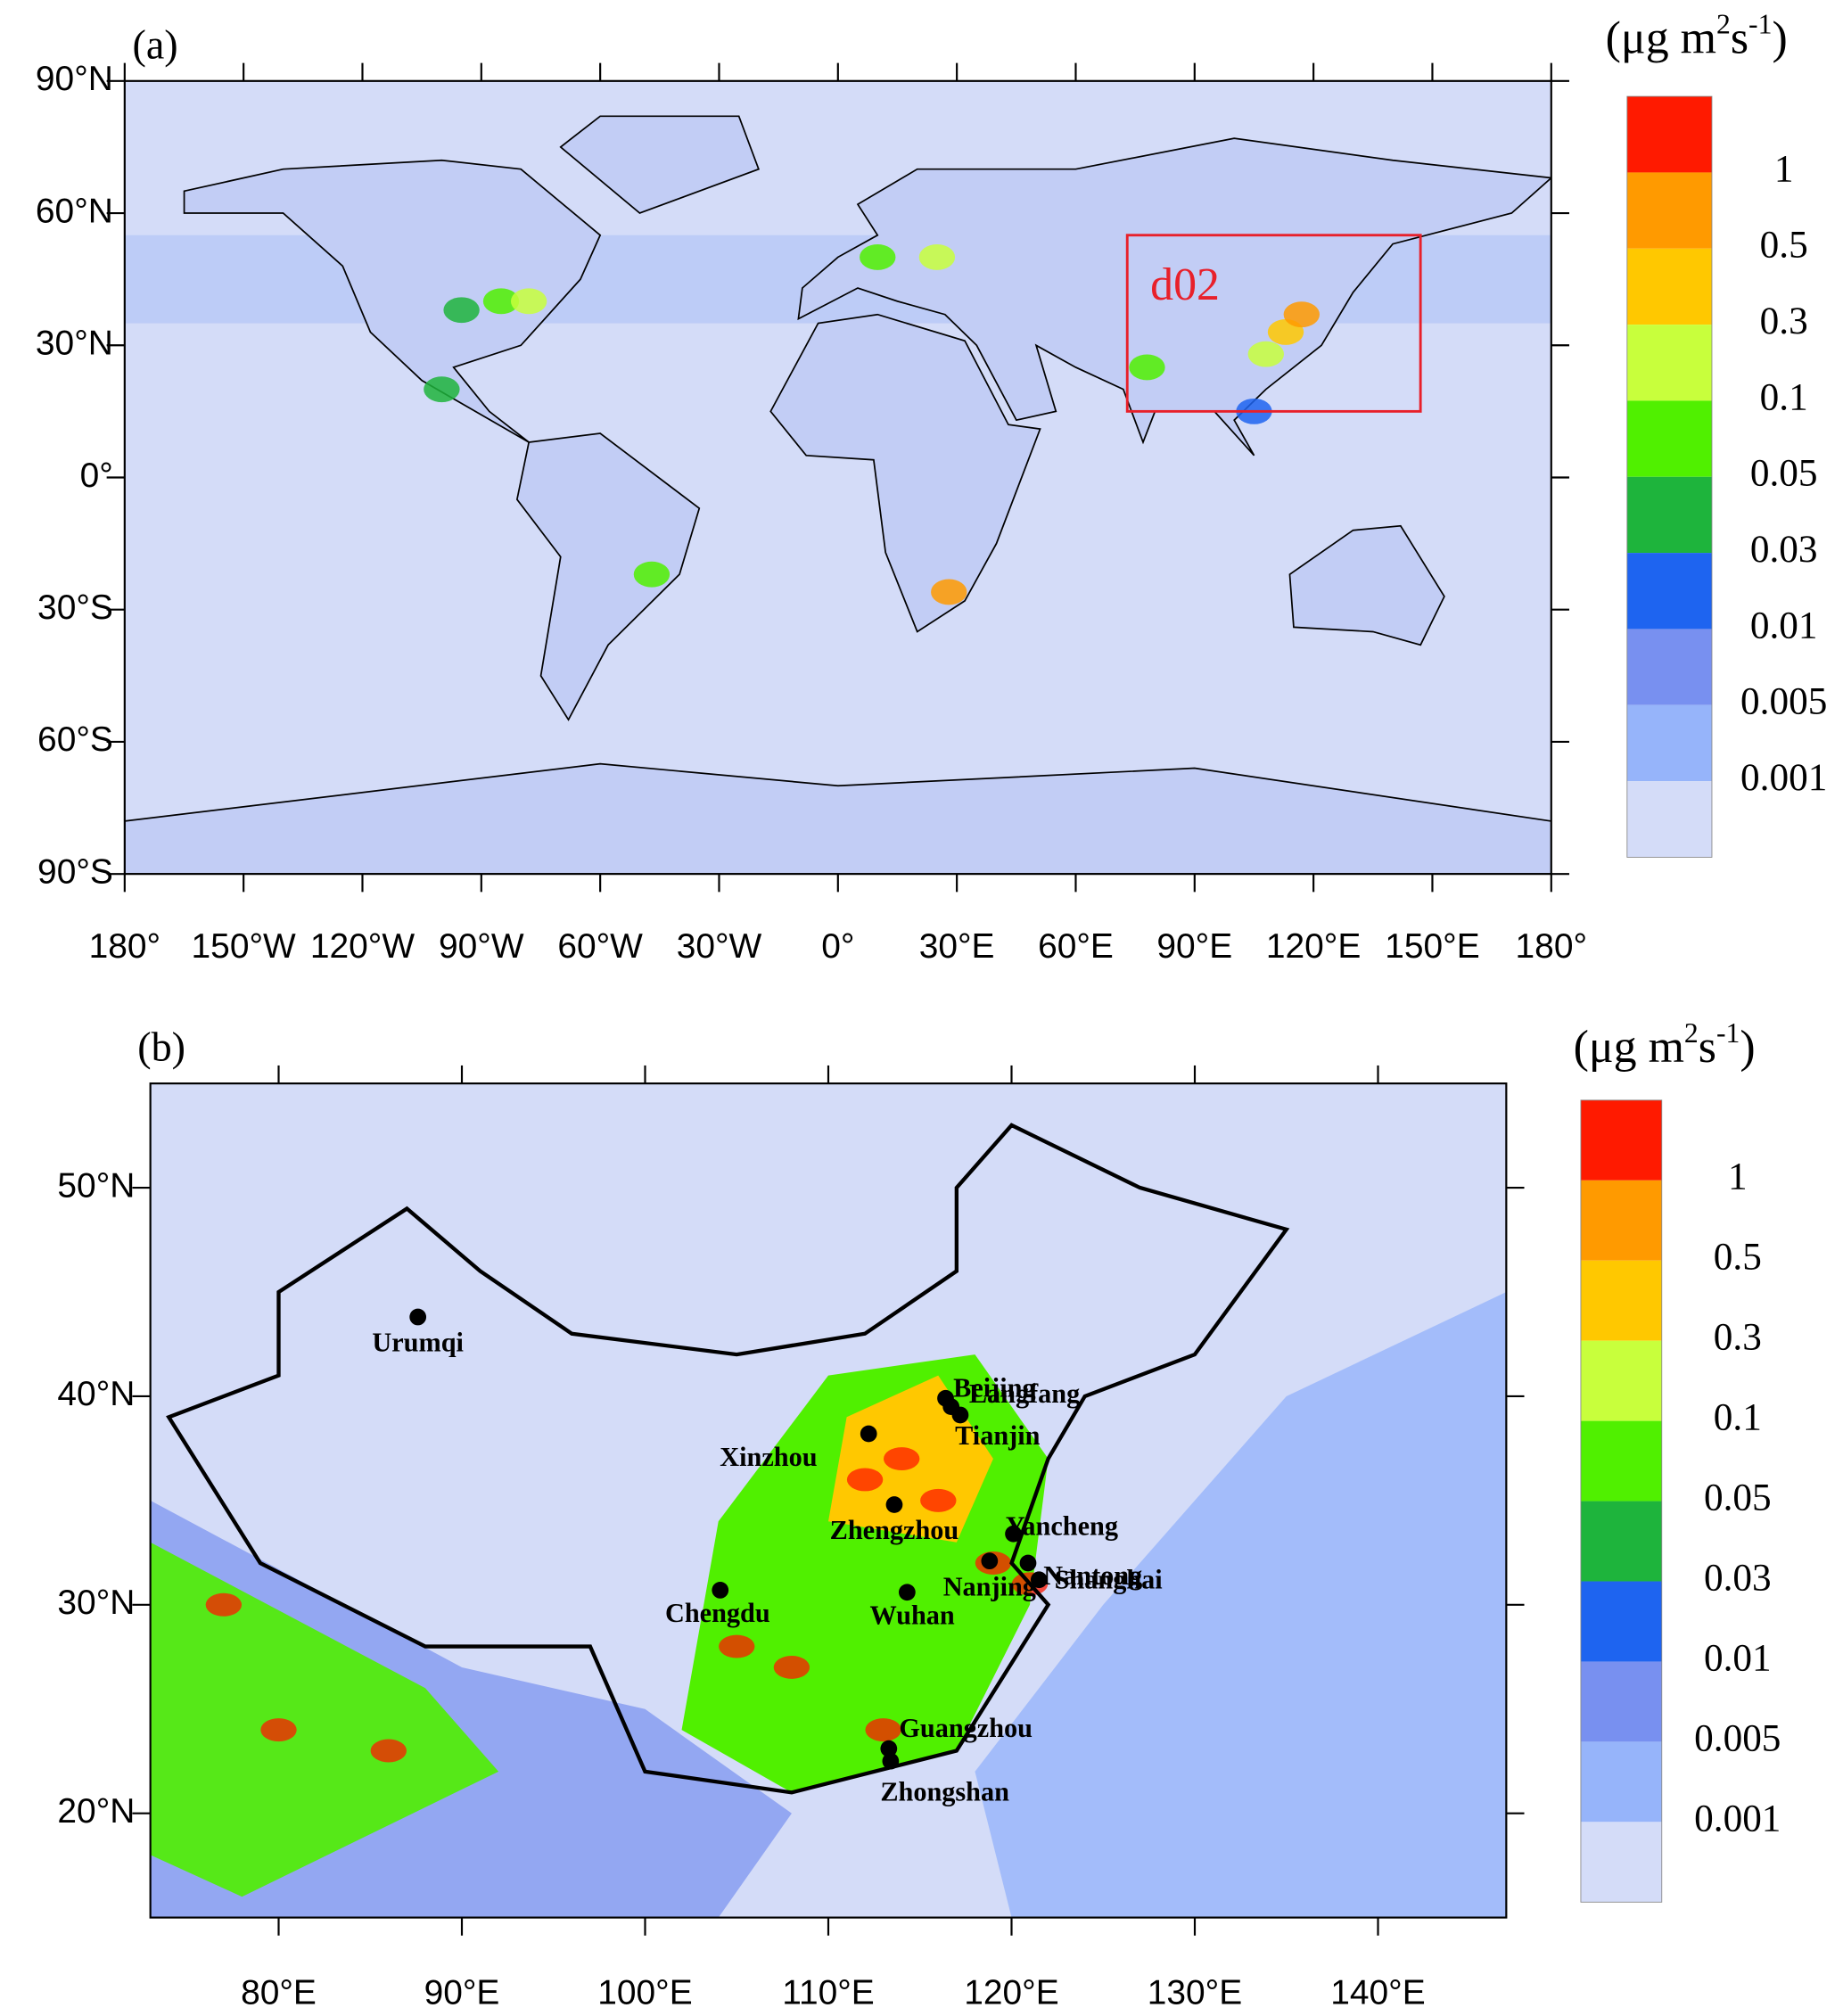 This screenshot has width=1843, height=2016. What do you see at coordinates (75, 607) in the screenshot?
I see `lat-label: 30°S` at bounding box center [75, 607].